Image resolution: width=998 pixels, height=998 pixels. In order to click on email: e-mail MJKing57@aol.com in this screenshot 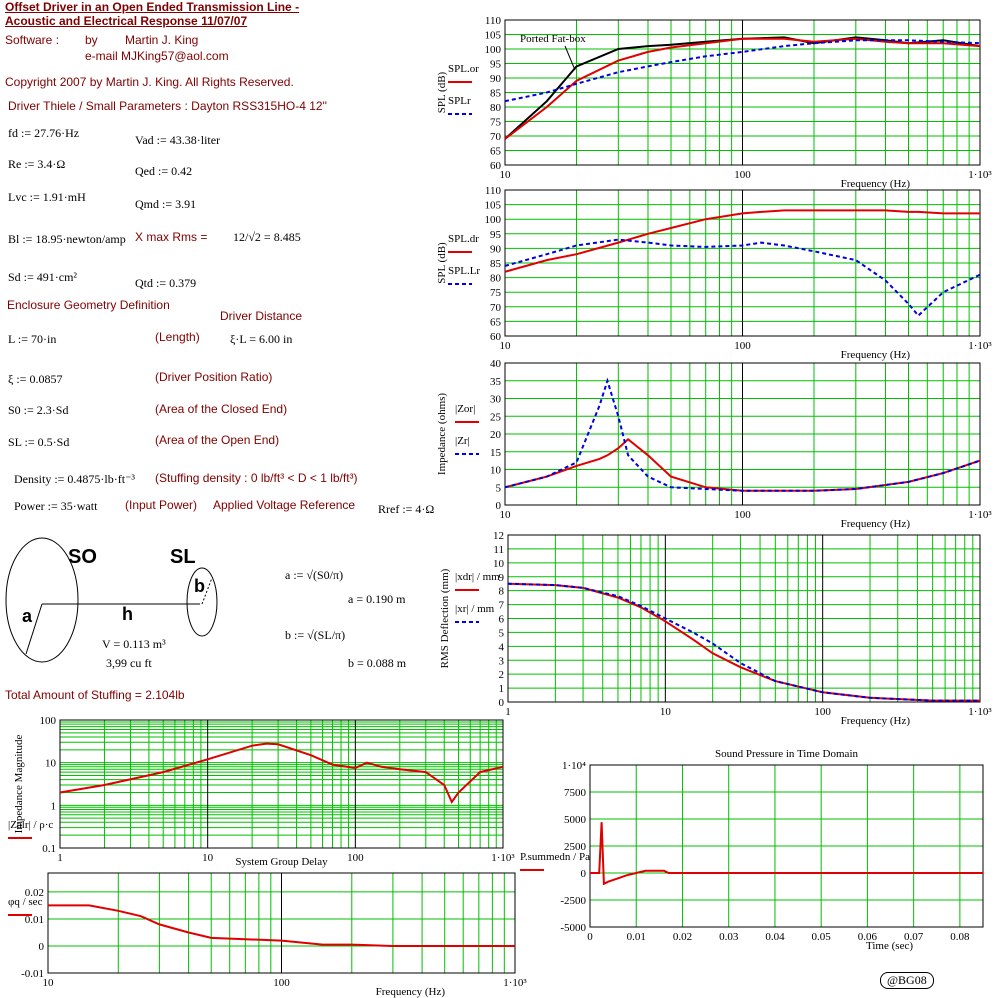, I will do `click(157, 56)`.